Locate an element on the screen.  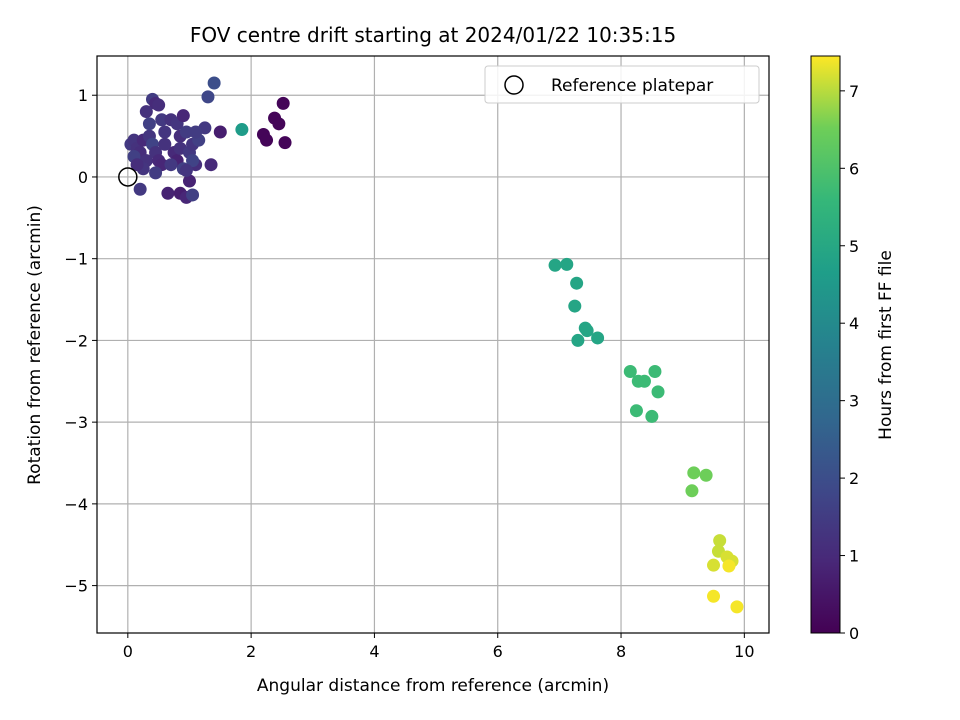
x-axis-label: Angular distance from reference (arcmin) is located at coordinates (433, 686).